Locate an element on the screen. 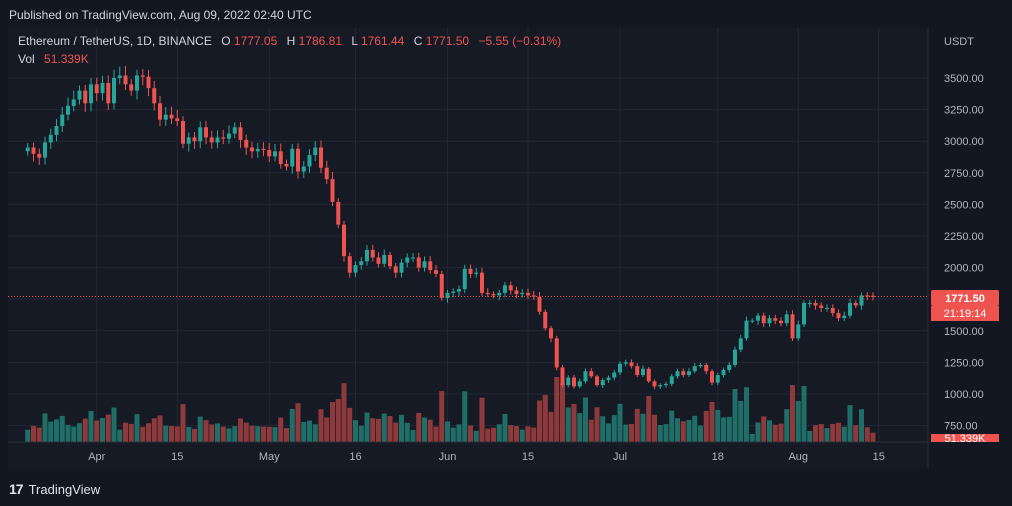 The image size is (1012, 506). tradingview-logo: 17 TradingView is located at coordinates (54, 489).